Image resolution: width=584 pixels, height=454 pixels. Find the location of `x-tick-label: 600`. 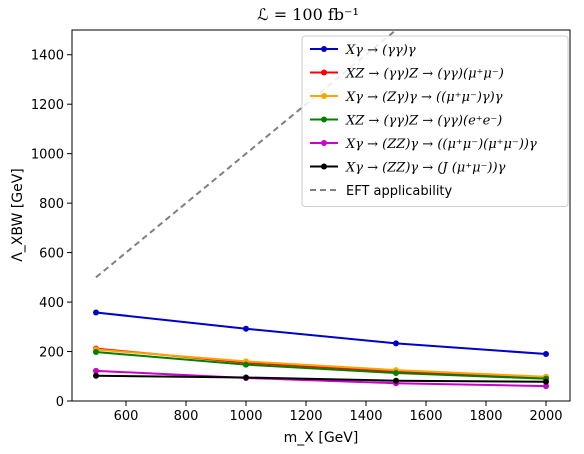

x-tick-label: 600 is located at coordinates (126, 416).